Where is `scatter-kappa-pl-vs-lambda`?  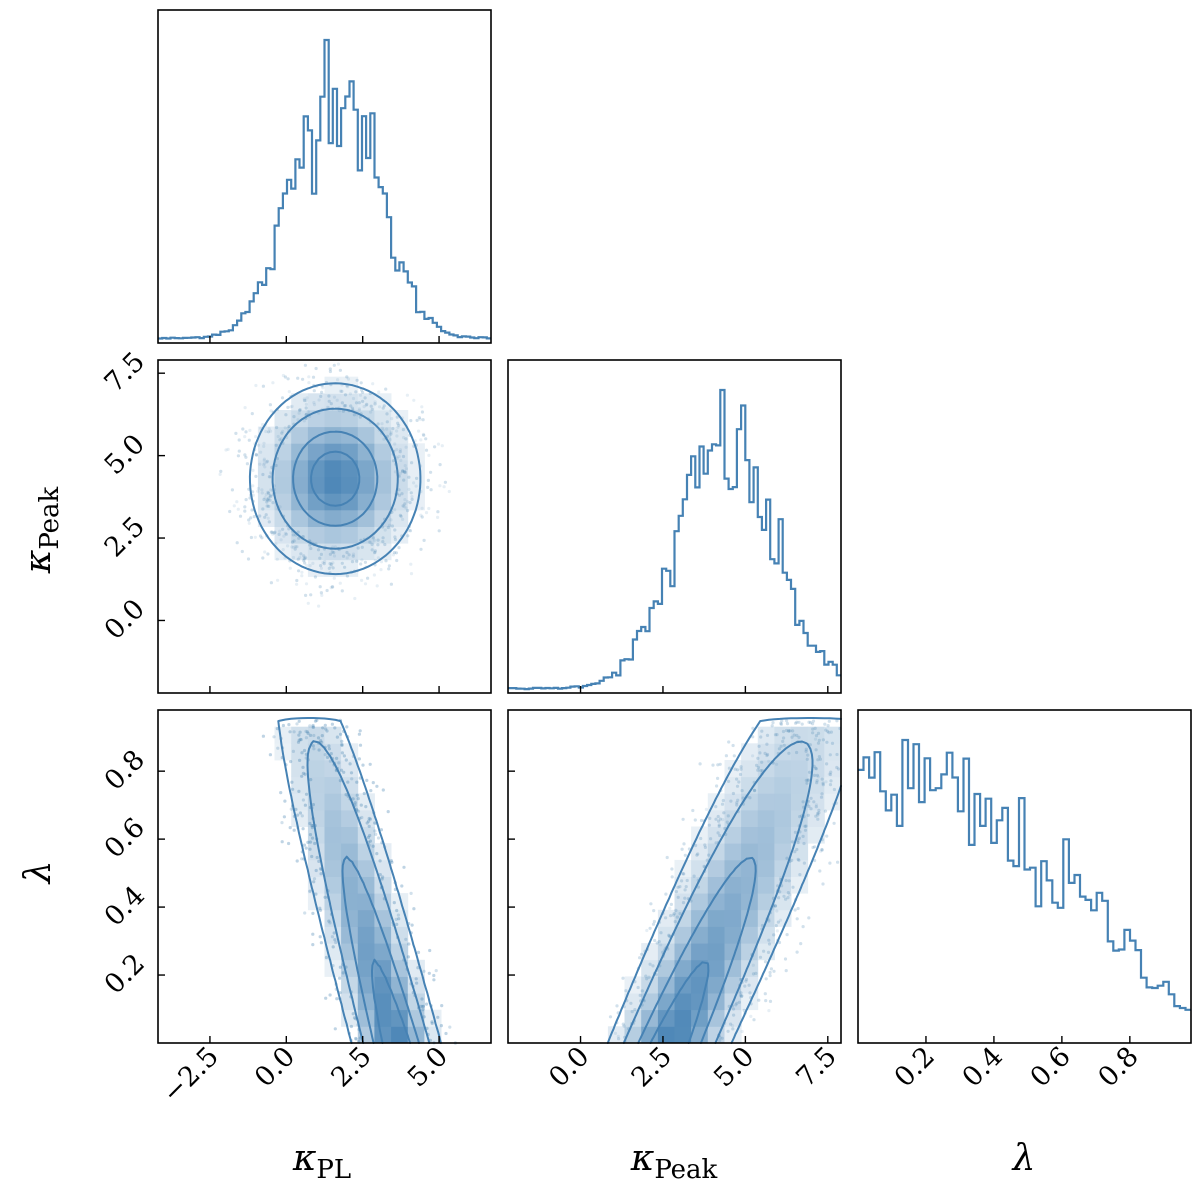
scatter-kappa-pl-vs-lambda is located at coordinates (359, 881).